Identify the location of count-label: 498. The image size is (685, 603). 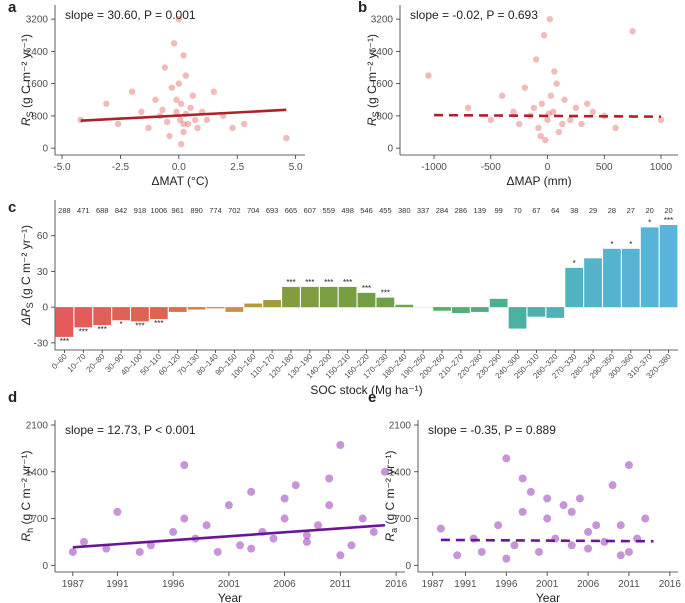
(347, 210).